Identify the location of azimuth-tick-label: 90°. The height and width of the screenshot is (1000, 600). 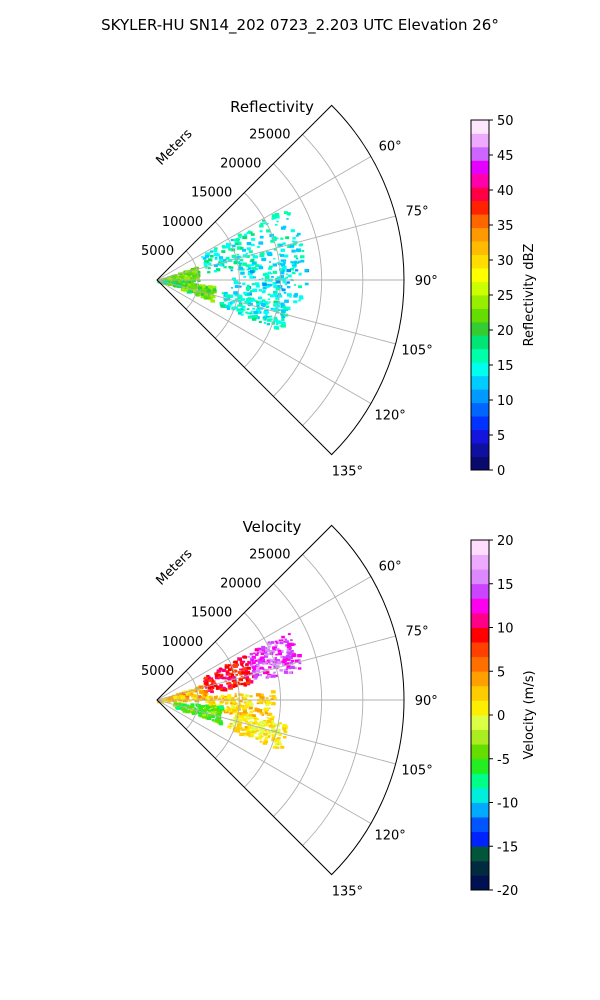
(426, 281).